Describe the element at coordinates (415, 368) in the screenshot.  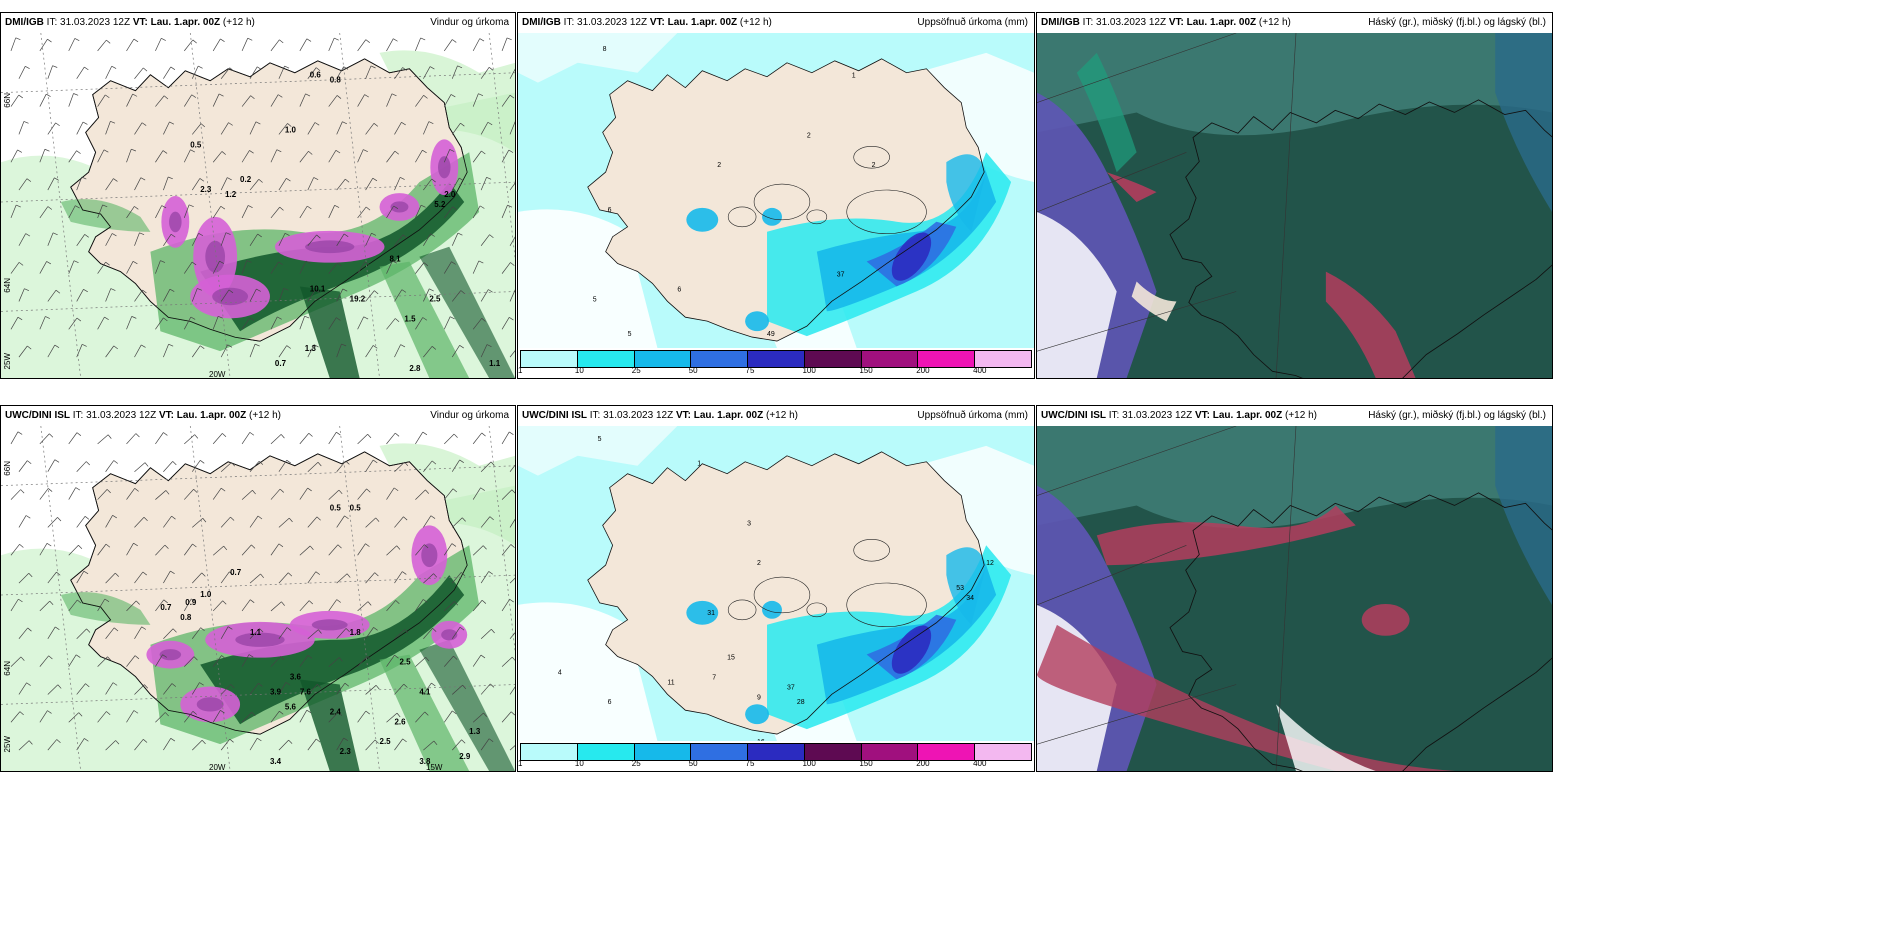
I see `precip-value-label: 2.8` at that location.